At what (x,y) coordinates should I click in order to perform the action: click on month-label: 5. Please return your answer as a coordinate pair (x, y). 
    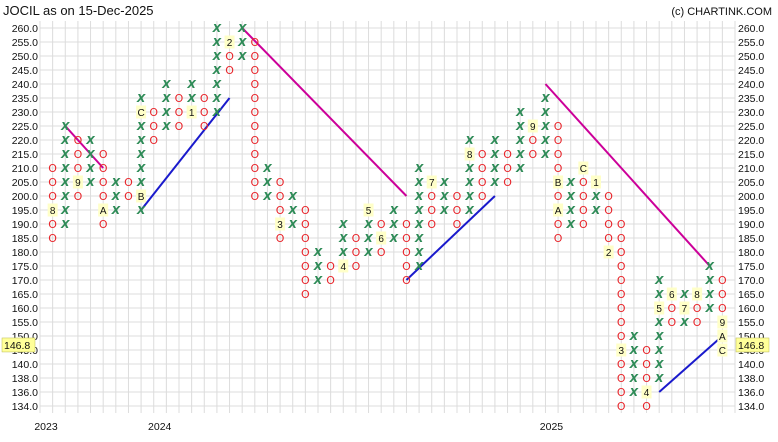
    Looking at the image, I should click on (659, 309).